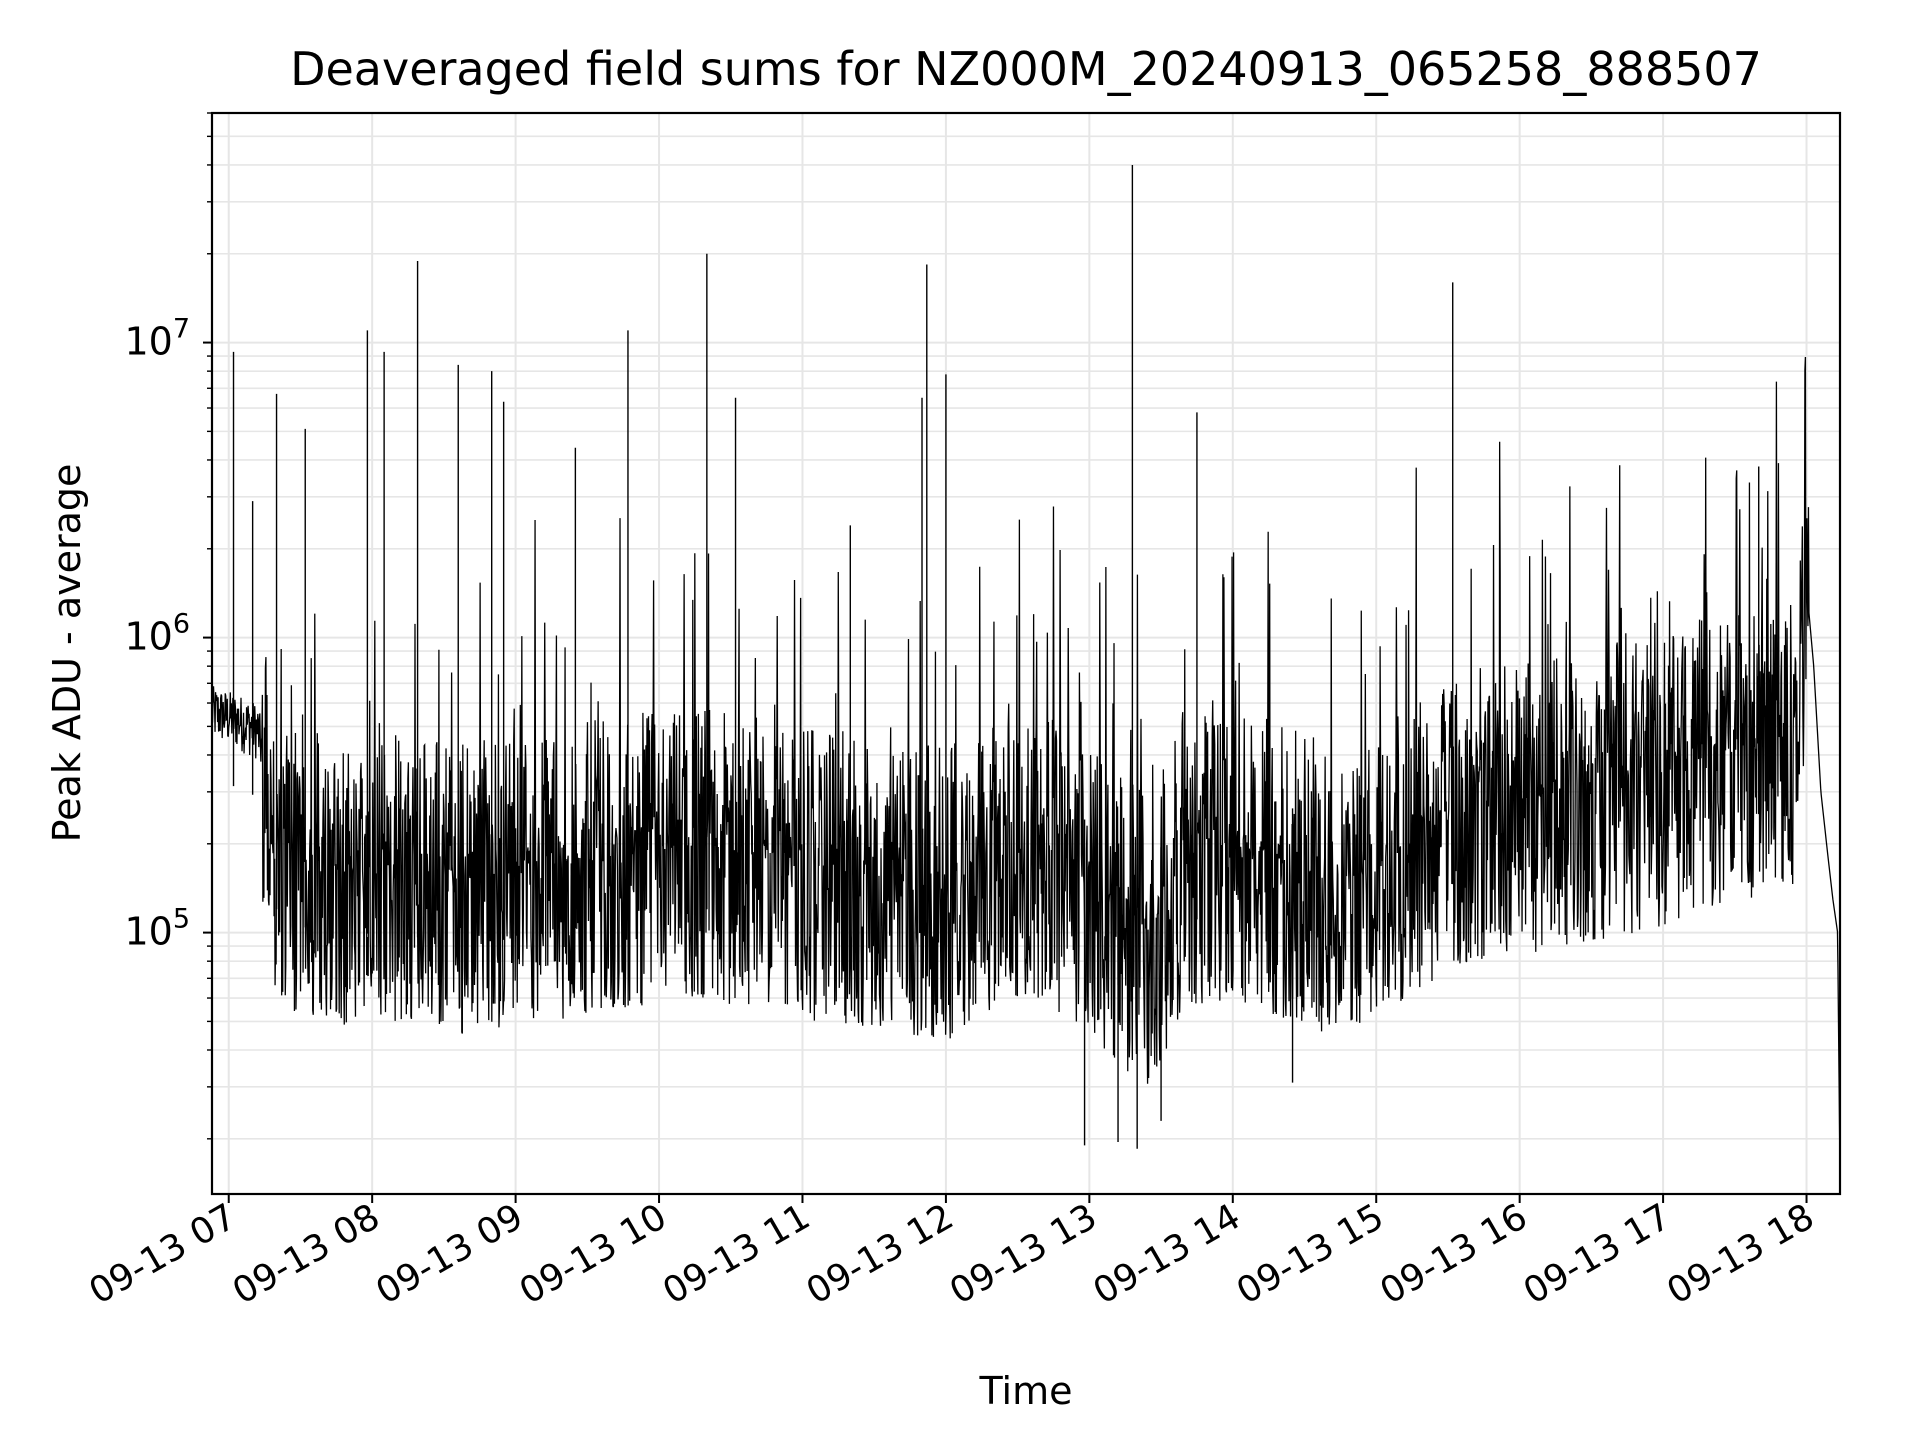 This screenshot has width=1920, height=1440. I want to click on y-tick-label: 105, so click(157, 929).